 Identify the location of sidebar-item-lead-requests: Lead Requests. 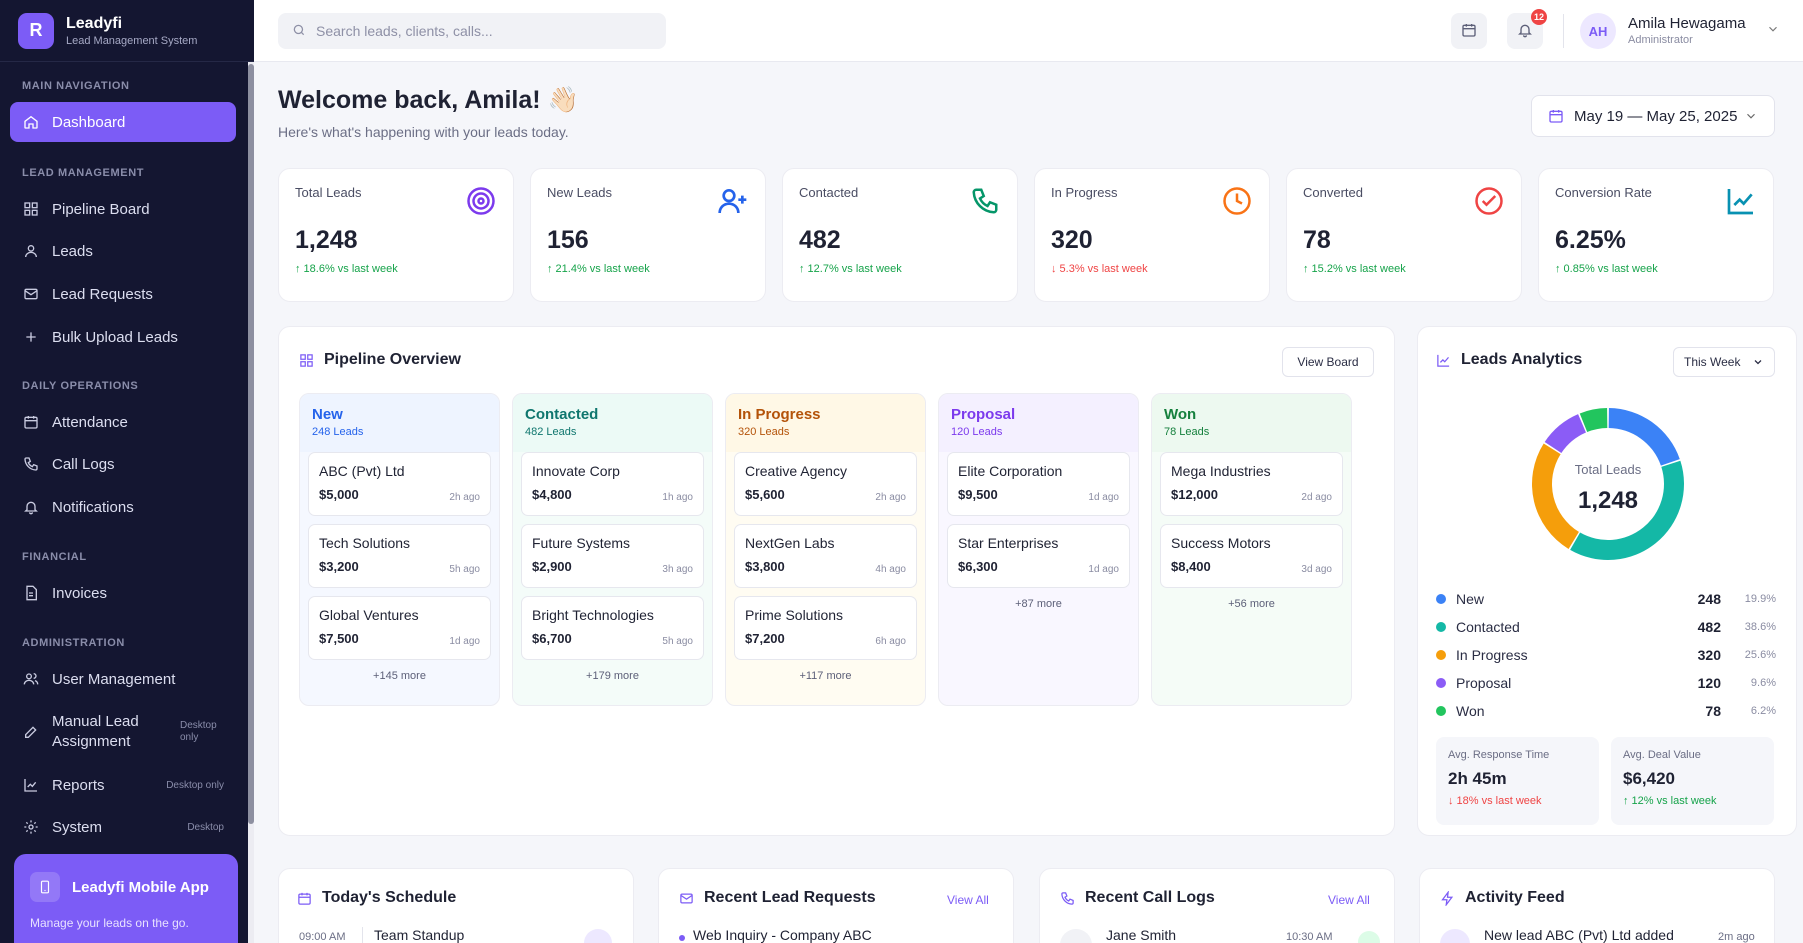
(123, 294).